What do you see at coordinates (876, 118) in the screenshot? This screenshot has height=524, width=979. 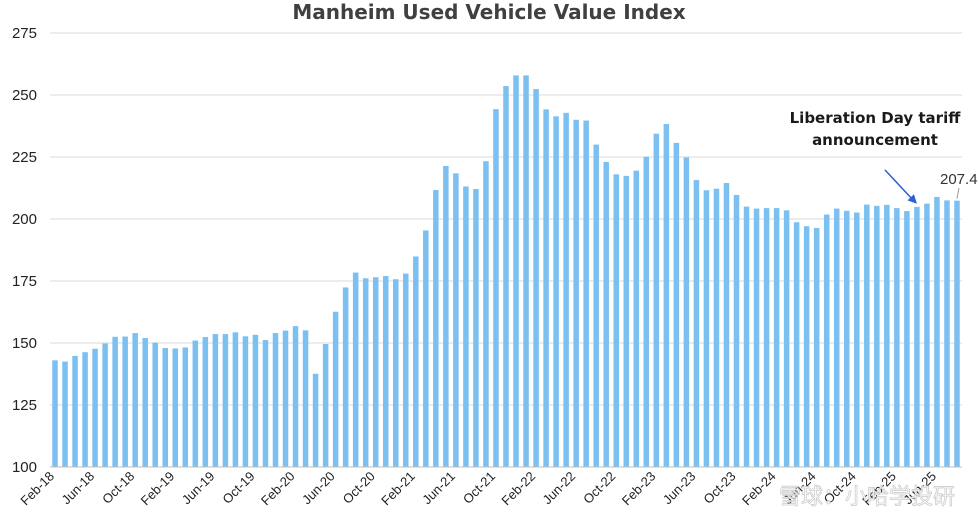 I see `annotation-line-1: Liberation Day tariff` at bounding box center [876, 118].